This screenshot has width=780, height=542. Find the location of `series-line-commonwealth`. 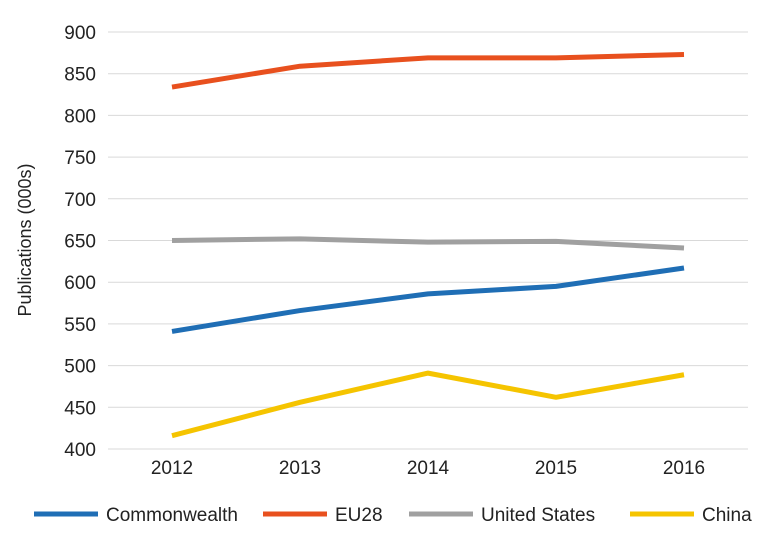

series-line-commonwealth is located at coordinates (428, 299).